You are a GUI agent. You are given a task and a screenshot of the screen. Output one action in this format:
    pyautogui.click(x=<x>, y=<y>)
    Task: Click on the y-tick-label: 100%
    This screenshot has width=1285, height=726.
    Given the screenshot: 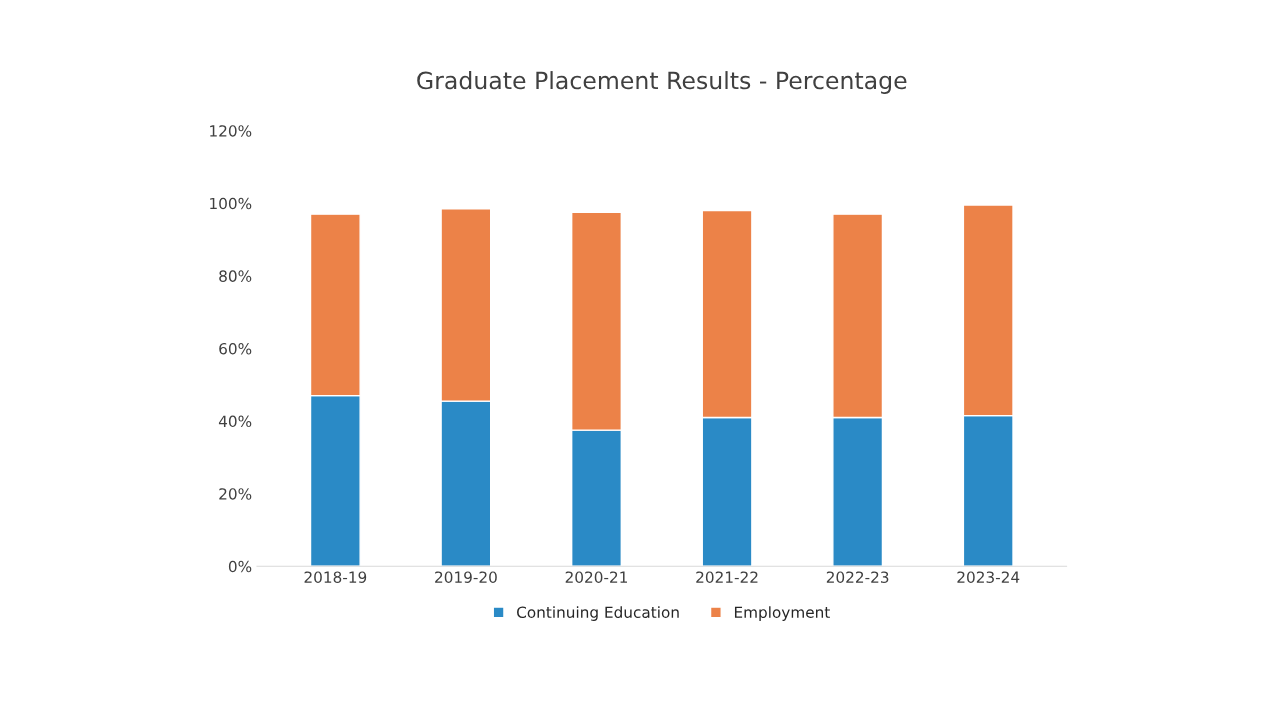 What is the action you would take?
    pyautogui.click(x=231, y=203)
    